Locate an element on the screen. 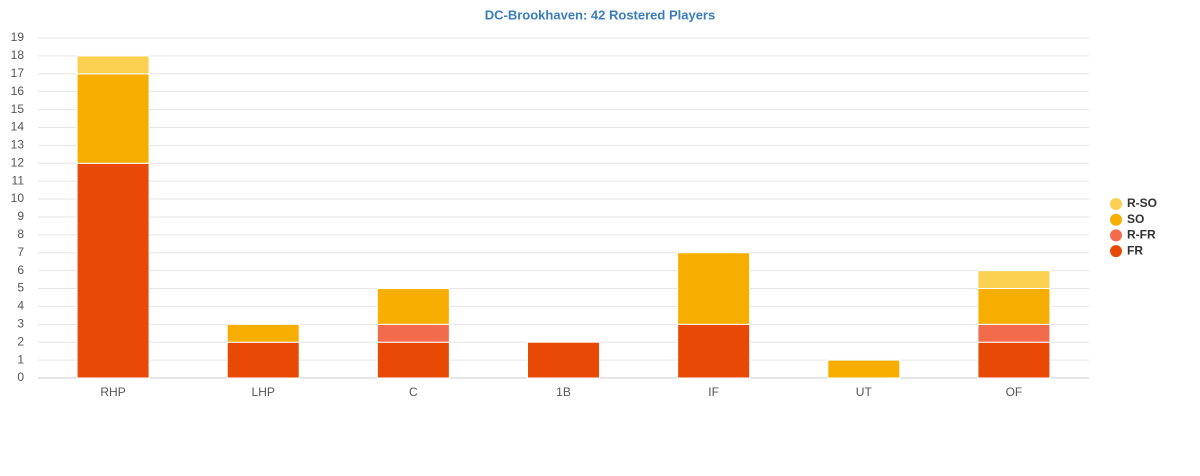  y-tick-label: 11 is located at coordinates (18, 180).